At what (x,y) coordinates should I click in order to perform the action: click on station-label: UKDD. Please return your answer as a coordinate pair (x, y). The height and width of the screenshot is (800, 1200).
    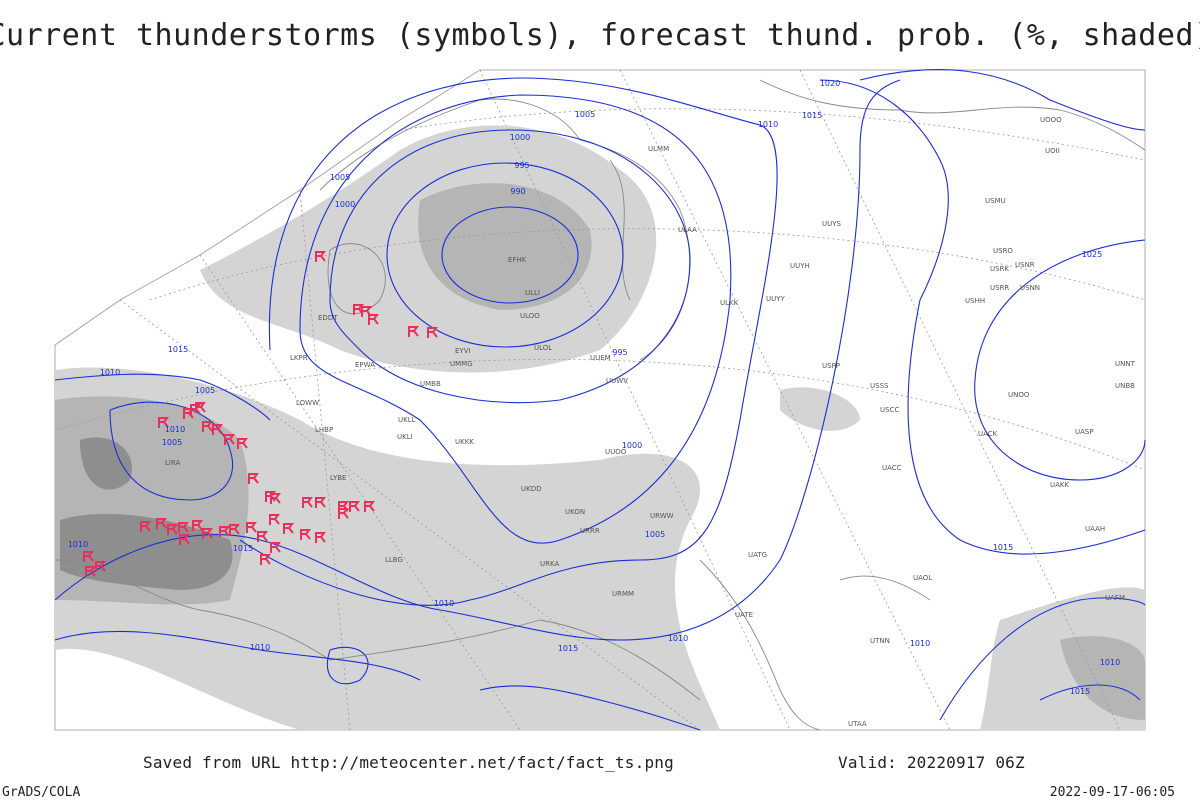
    Looking at the image, I should click on (531, 489).